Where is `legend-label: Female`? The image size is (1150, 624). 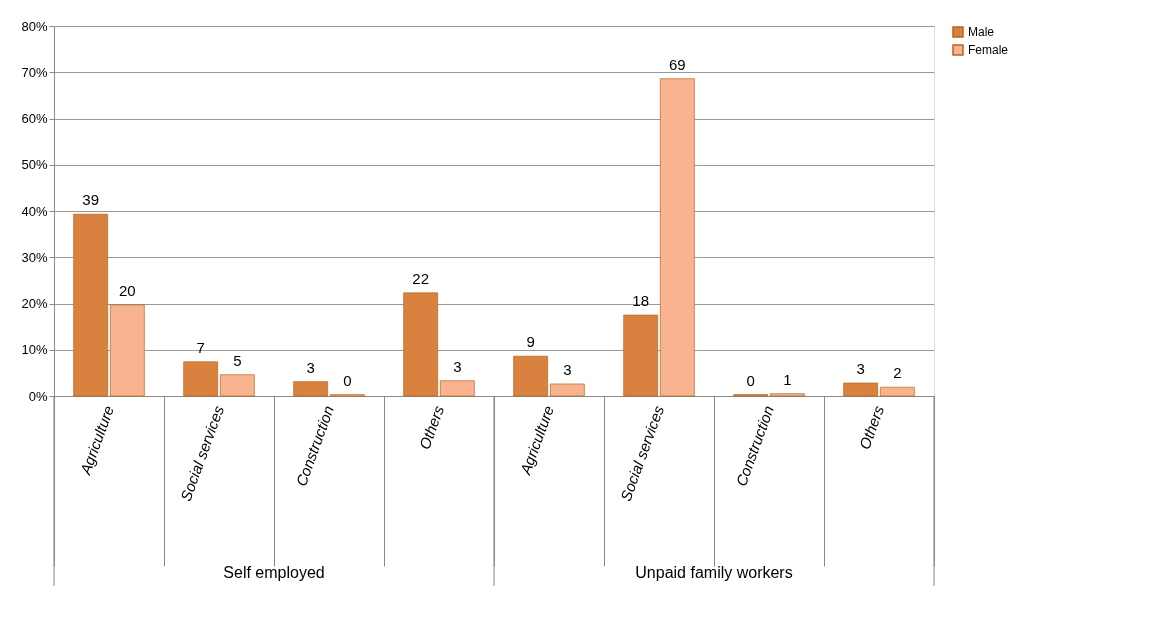 legend-label: Female is located at coordinates (988, 50).